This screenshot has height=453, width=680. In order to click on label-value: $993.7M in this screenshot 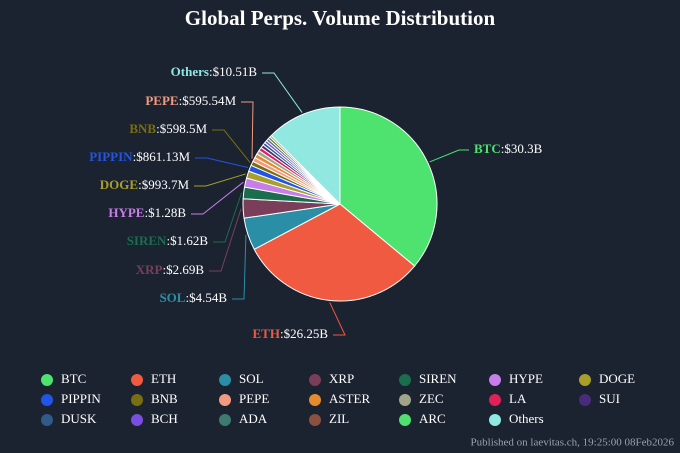, I will do `click(166, 184)`.